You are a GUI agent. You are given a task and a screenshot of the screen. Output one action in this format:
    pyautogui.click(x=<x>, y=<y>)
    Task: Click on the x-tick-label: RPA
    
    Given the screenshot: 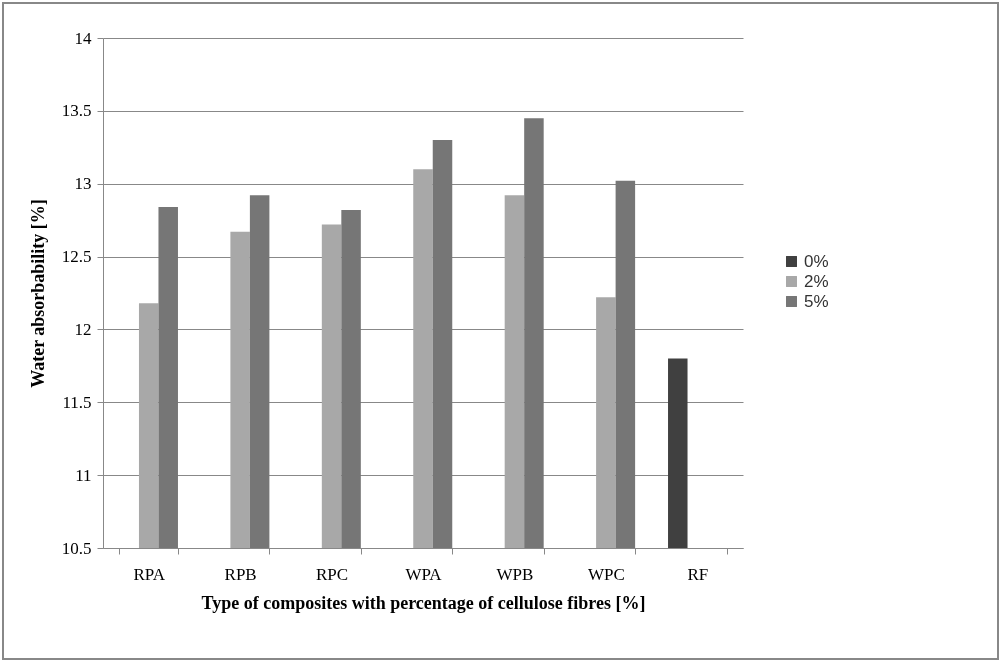 What is the action you would take?
    pyautogui.click(x=149, y=574)
    